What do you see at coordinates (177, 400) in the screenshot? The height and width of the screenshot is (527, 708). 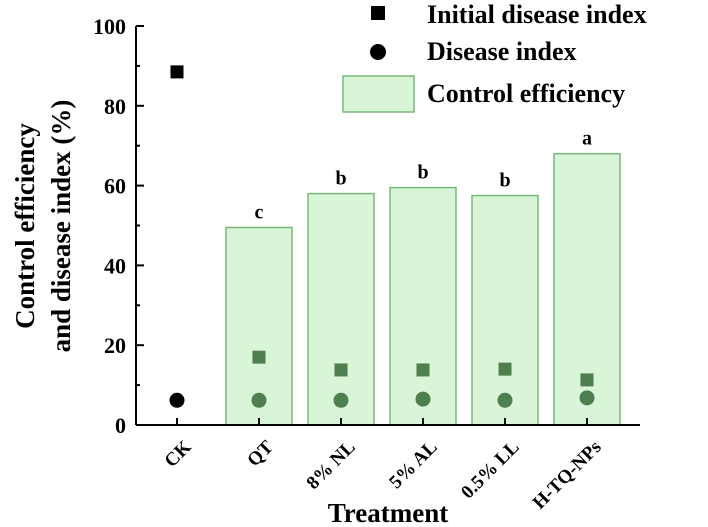 I see `disease-index-point-ck` at bounding box center [177, 400].